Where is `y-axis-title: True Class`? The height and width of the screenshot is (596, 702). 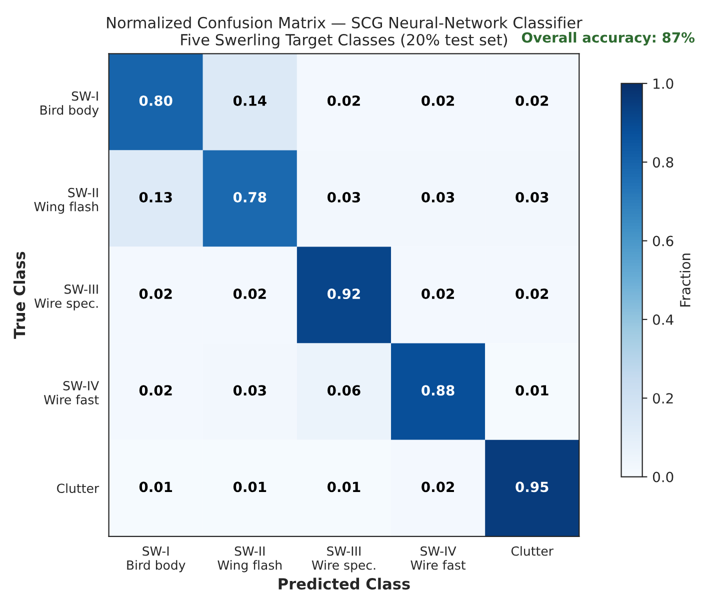 y-axis-title: True Class is located at coordinates (19, 295).